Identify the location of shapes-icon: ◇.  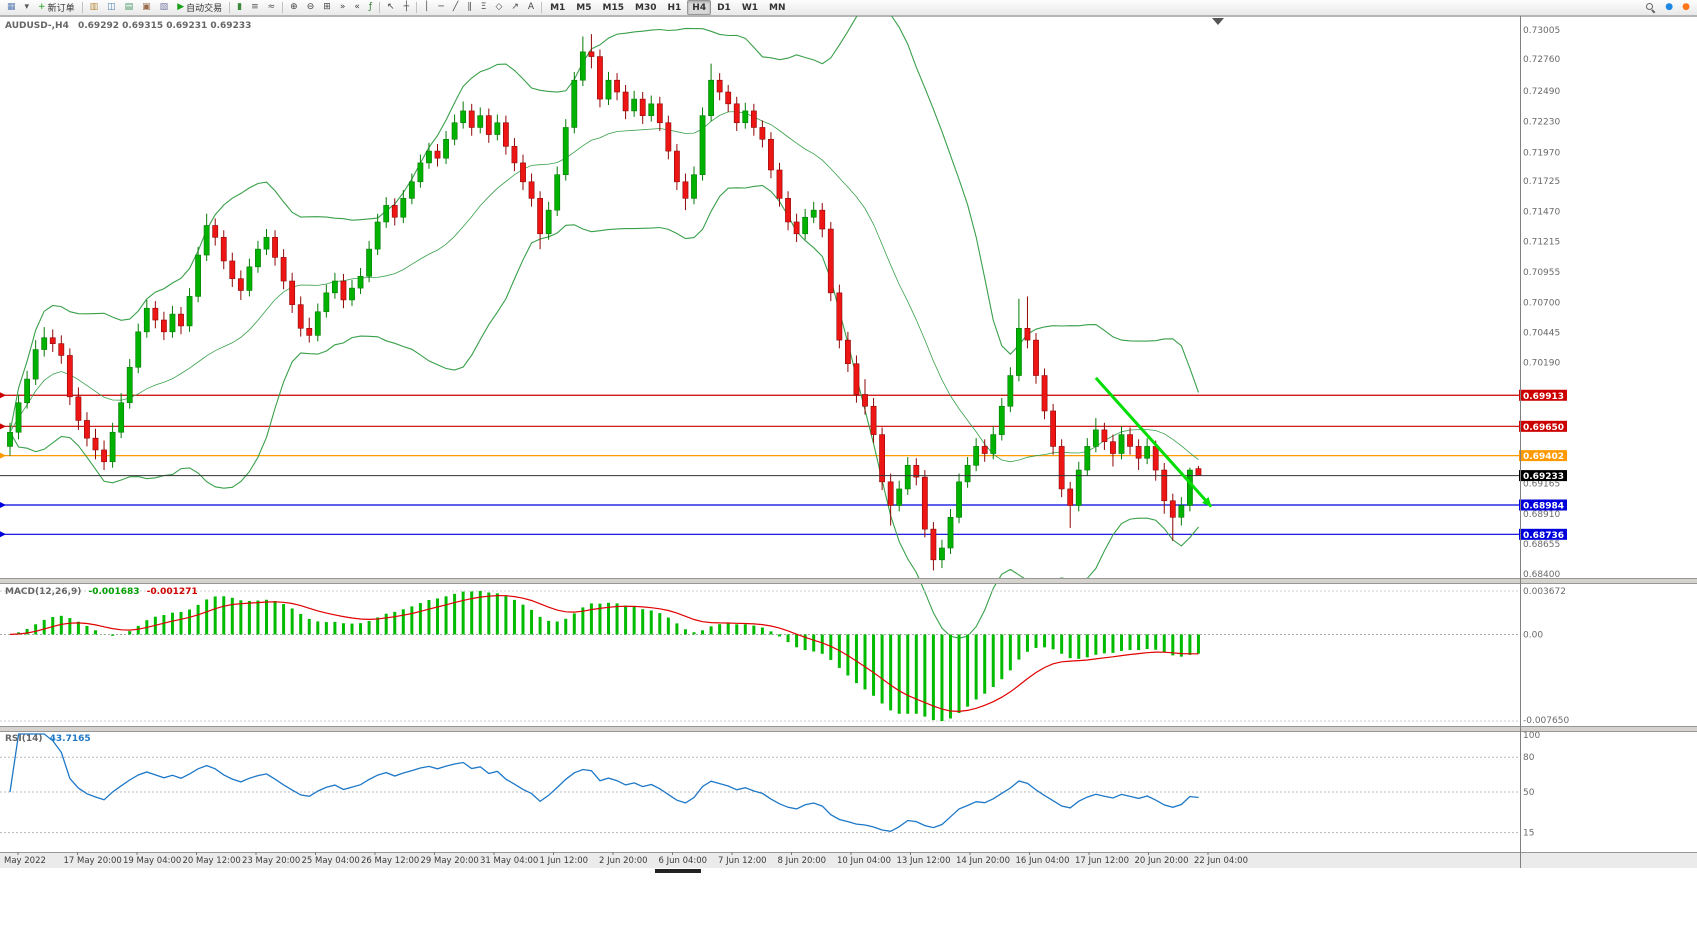
(498, 7).